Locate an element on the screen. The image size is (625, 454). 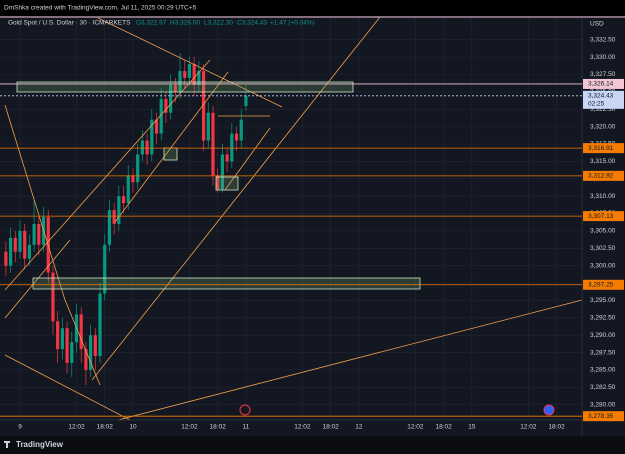
ohlc-change: +1.47 (+0.04%) is located at coordinates (292, 23).